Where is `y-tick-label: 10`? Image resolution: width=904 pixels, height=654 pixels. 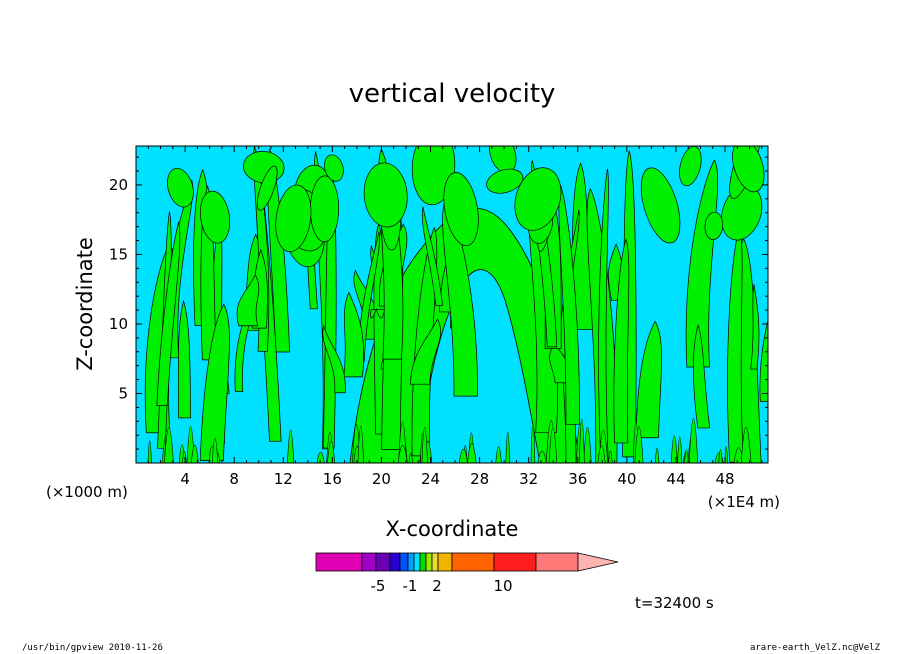 y-tick-label: 10 is located at coordinates (118, 324).